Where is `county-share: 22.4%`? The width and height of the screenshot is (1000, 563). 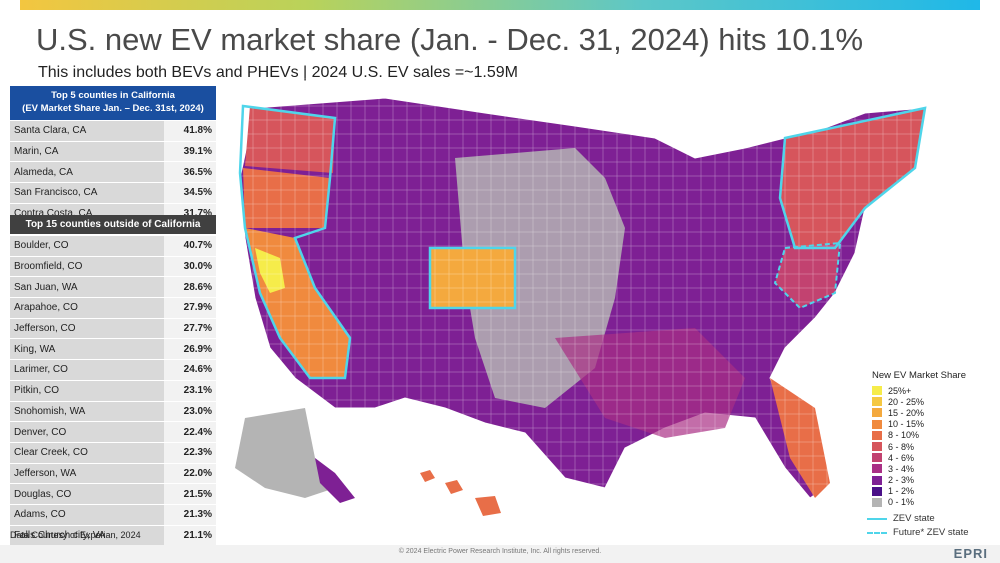
county-share: 22.4% is located at coordinates (190, 432).